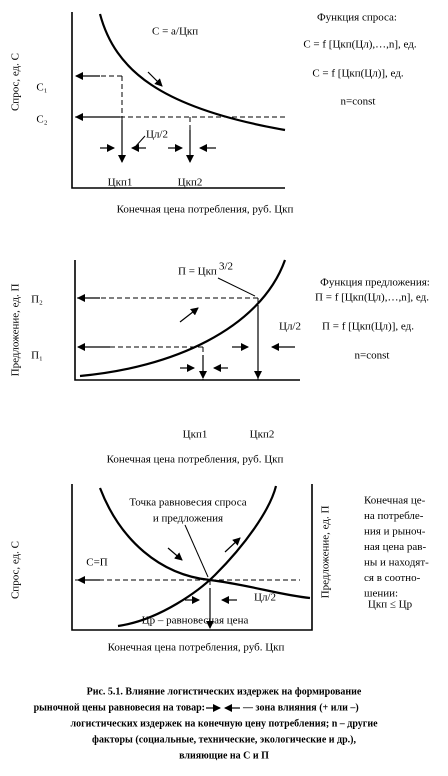 This screenshot has height=776, width=448. Describe the element at coordinates (16, 330) in the screenshot. I see `y-axis-label: Предложение, ед. П` at that location.